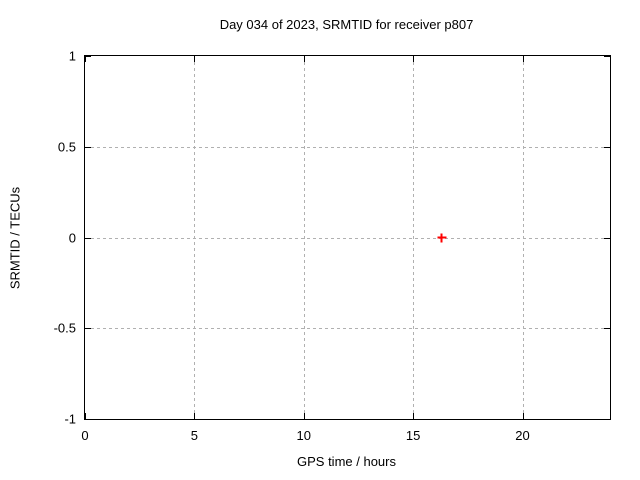 Image resolution: width=640 pixels, height=480 pixels. What do you see at coordinates (303, 435) in the screenshot?
I see `x-tick-label: 10` at bounding box center [303, 435].